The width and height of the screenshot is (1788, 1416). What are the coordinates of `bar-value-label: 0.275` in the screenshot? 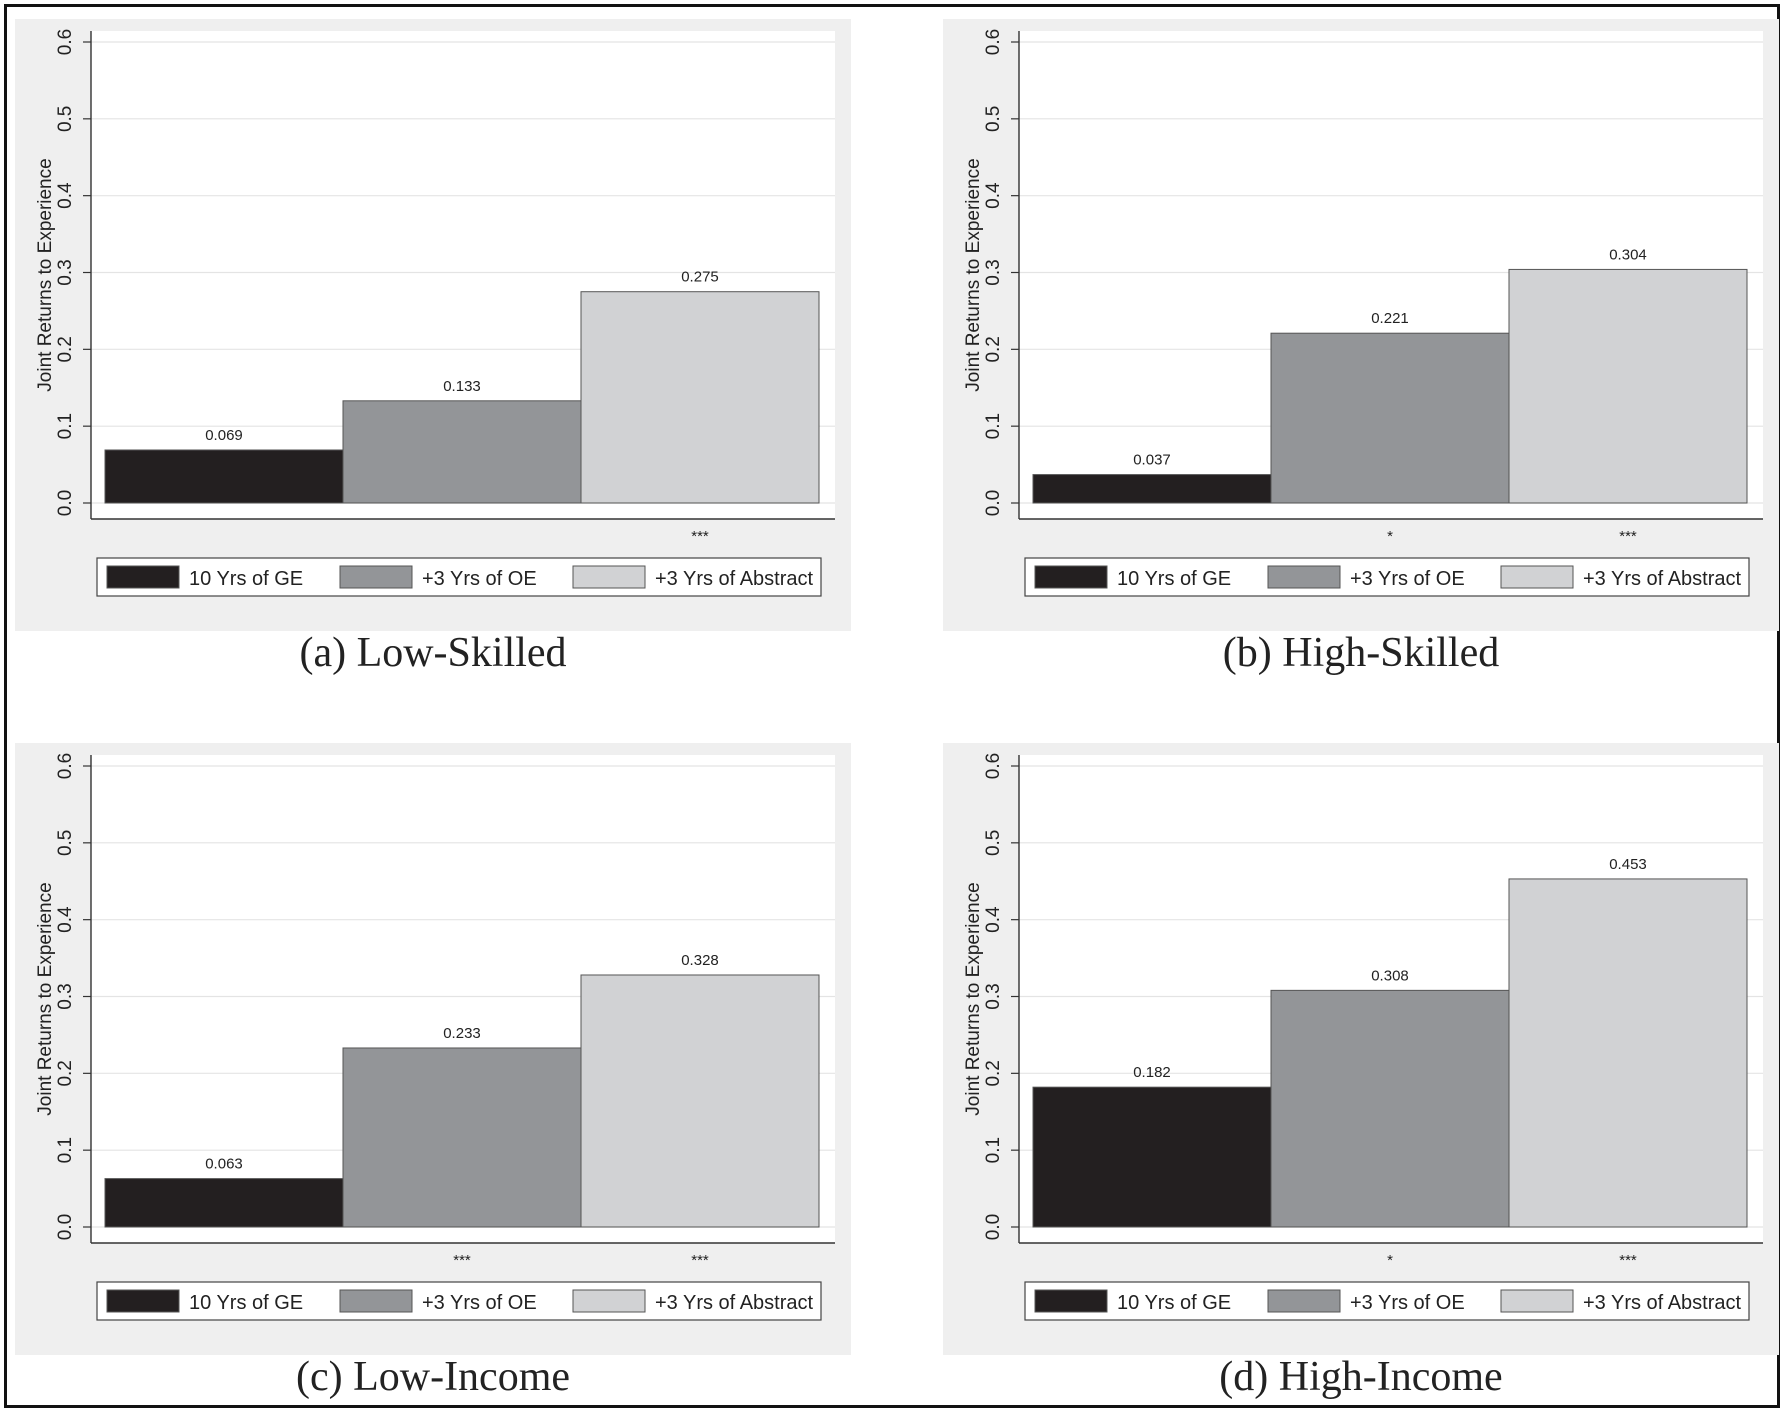 It's located at (700, 277).